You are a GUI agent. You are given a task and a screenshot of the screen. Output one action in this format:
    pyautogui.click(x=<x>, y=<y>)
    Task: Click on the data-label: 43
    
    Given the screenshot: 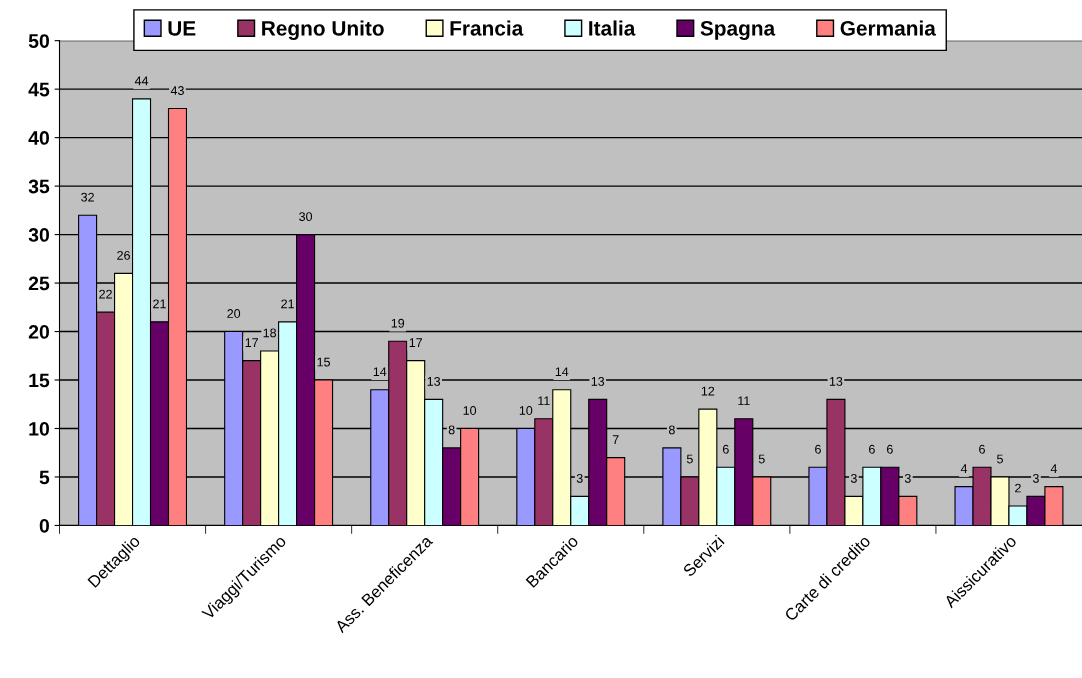 What is the action you would take?
    pyautogui.click(x=177, y=90)
    